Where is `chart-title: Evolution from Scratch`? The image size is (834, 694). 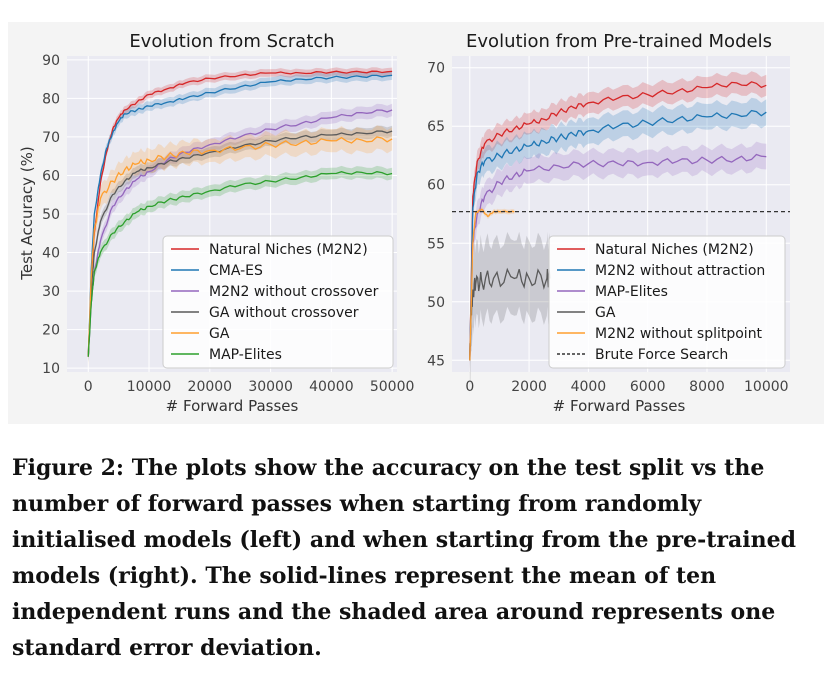 chart-title: Evolution from Scratch is located at coordinates (231, 41).